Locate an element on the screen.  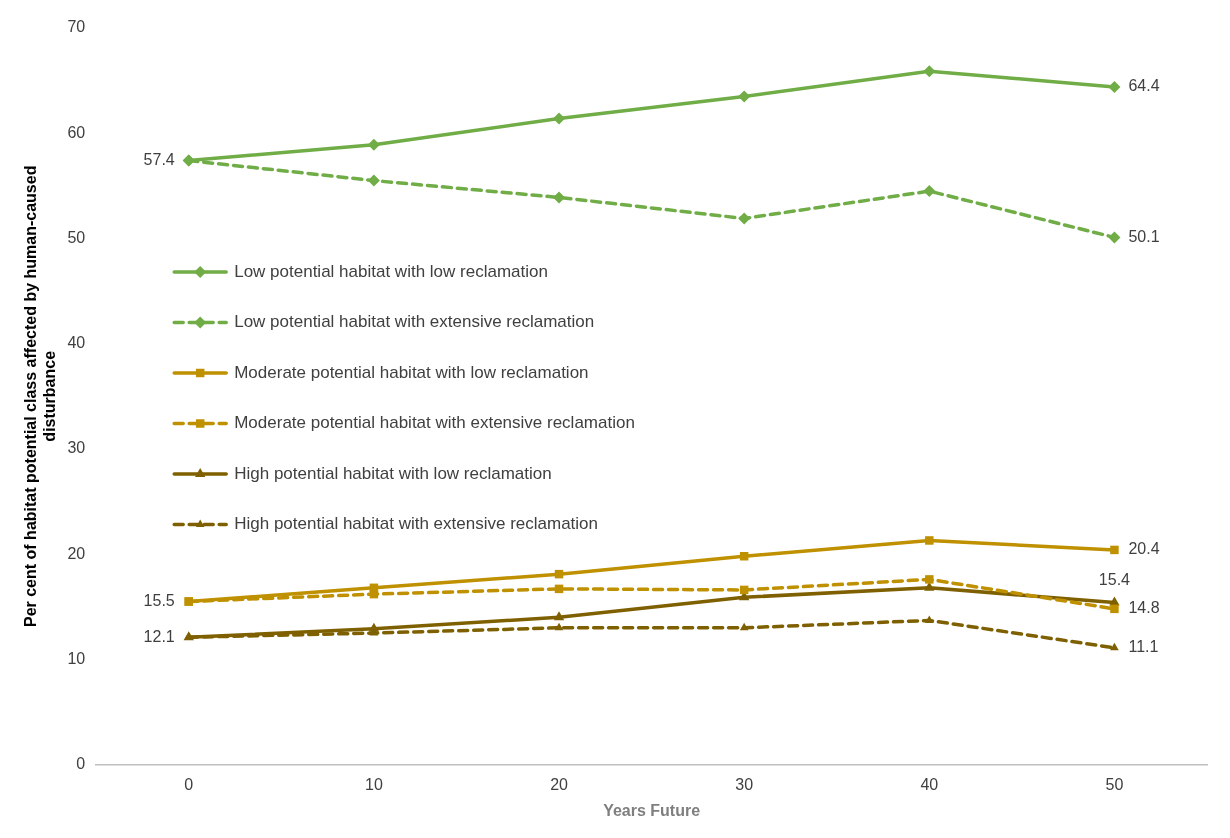
data-label: 12.1 is located at coordinates (159, 636).